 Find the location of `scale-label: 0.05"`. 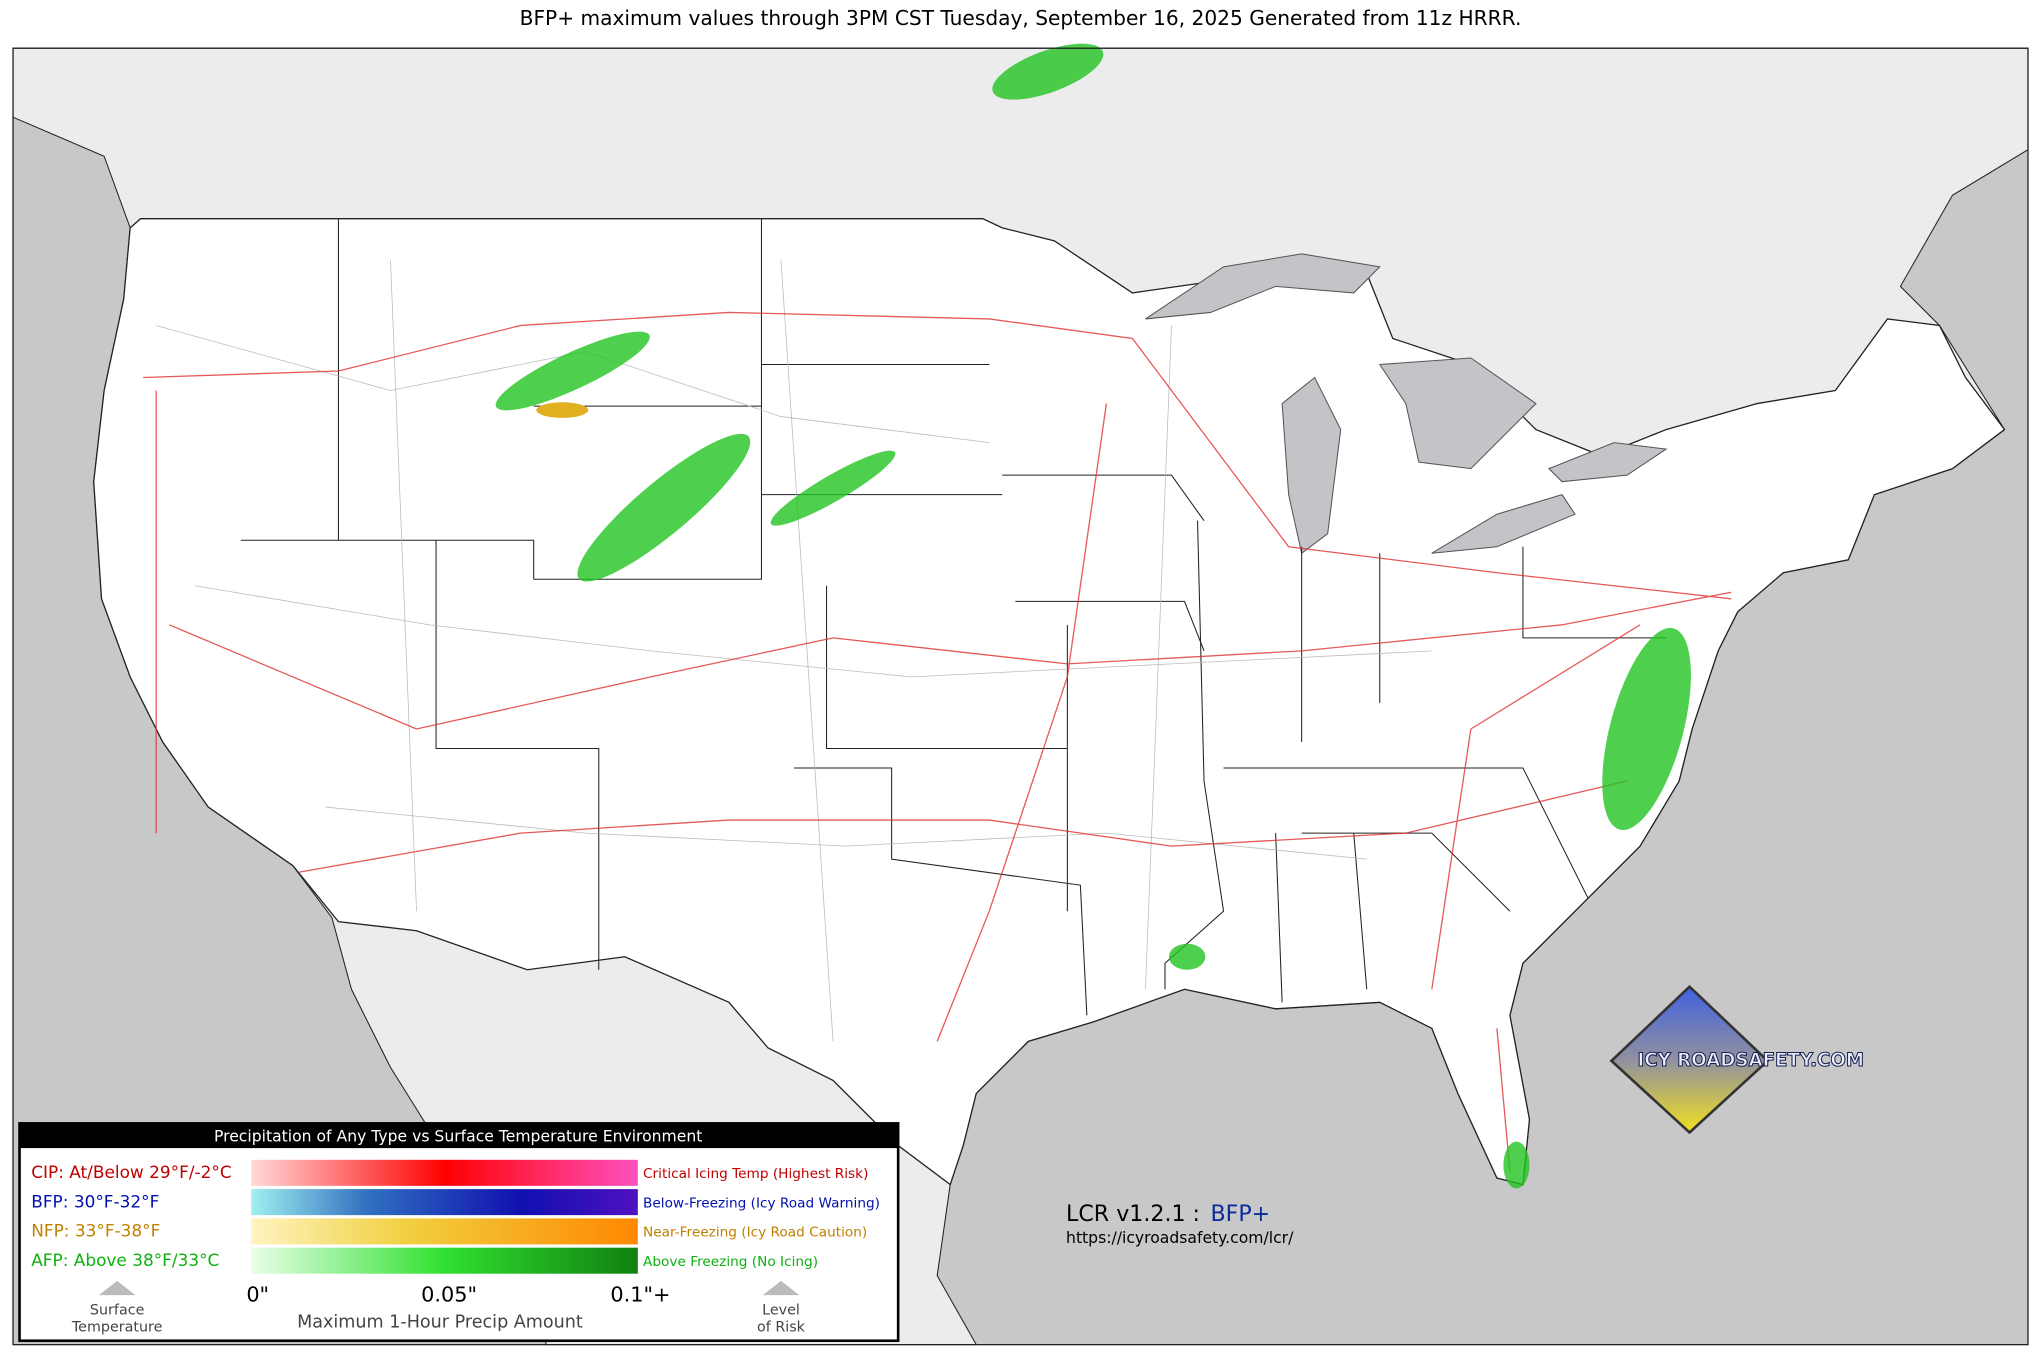

scale-label: 0.05" is located at coordinates (449, 1295).